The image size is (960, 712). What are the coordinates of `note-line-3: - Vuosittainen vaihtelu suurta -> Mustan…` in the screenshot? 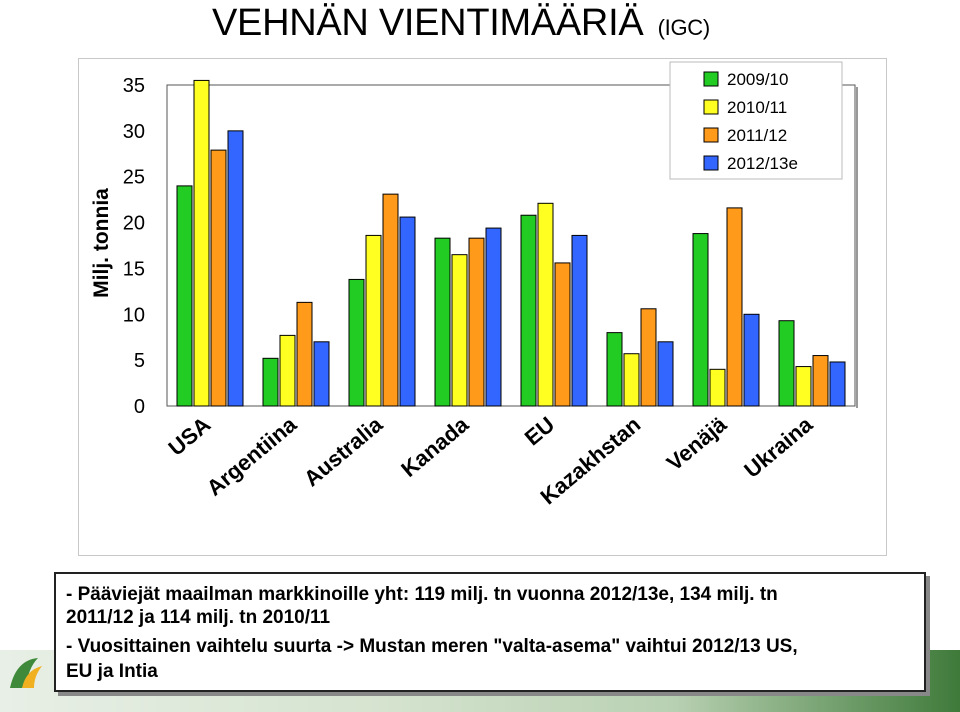 It's located at (432, 646).